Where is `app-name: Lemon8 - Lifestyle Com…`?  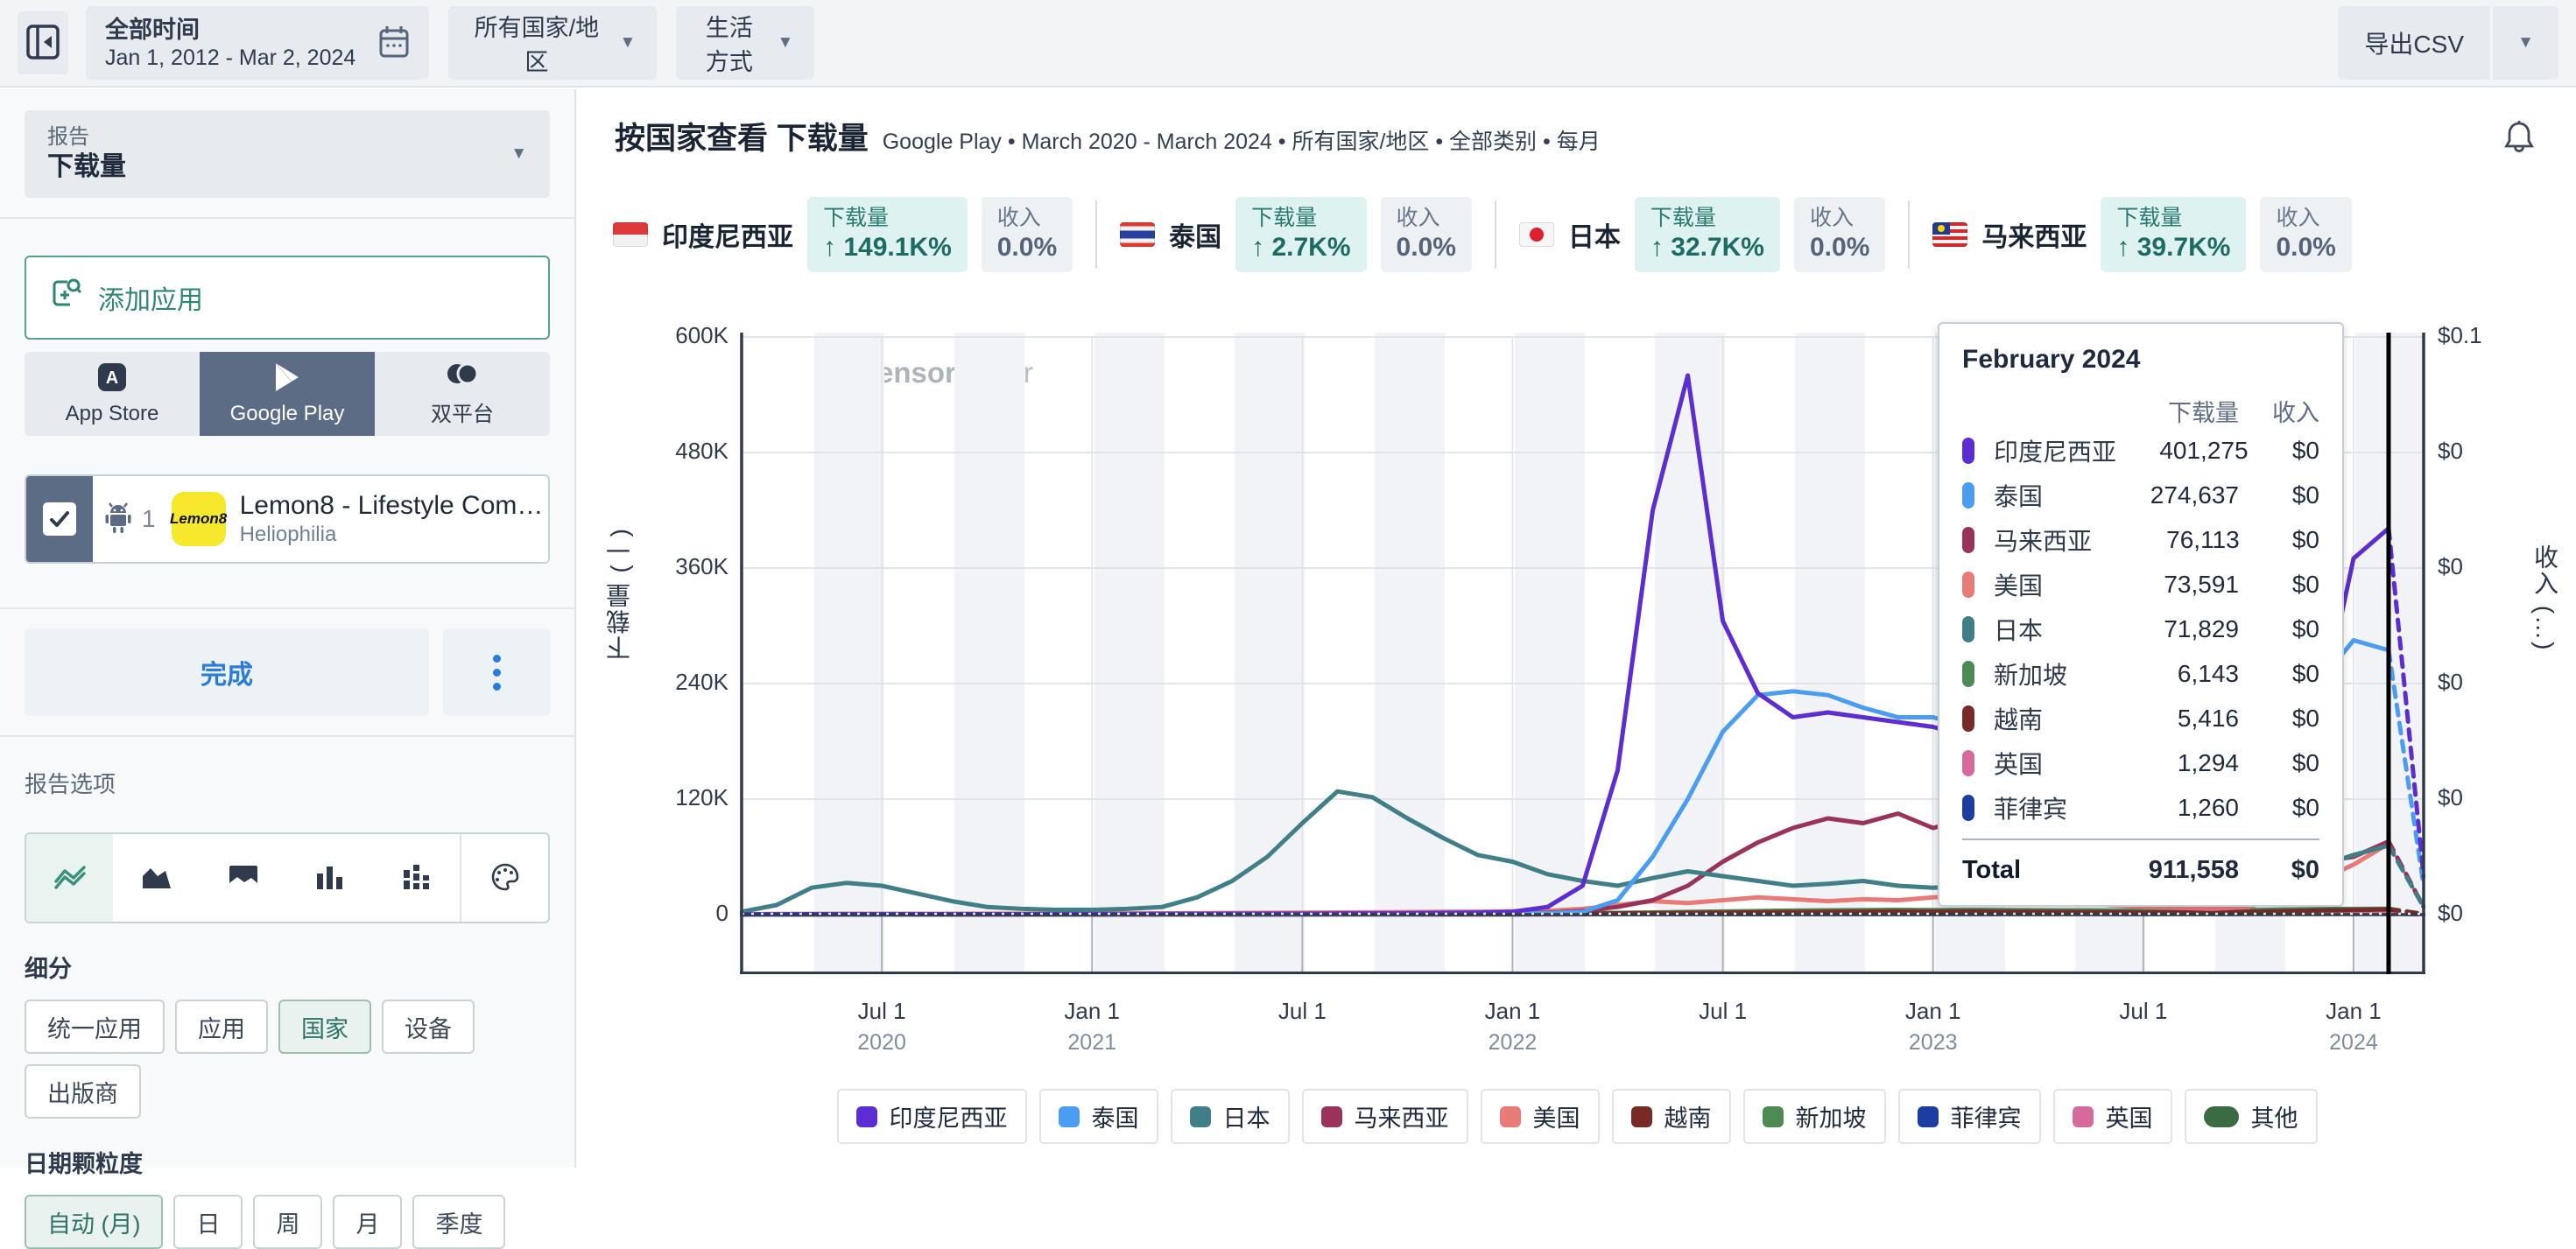
app-name: Lemon8 - Lifestyle Com… is located at coordinates (391, 505).